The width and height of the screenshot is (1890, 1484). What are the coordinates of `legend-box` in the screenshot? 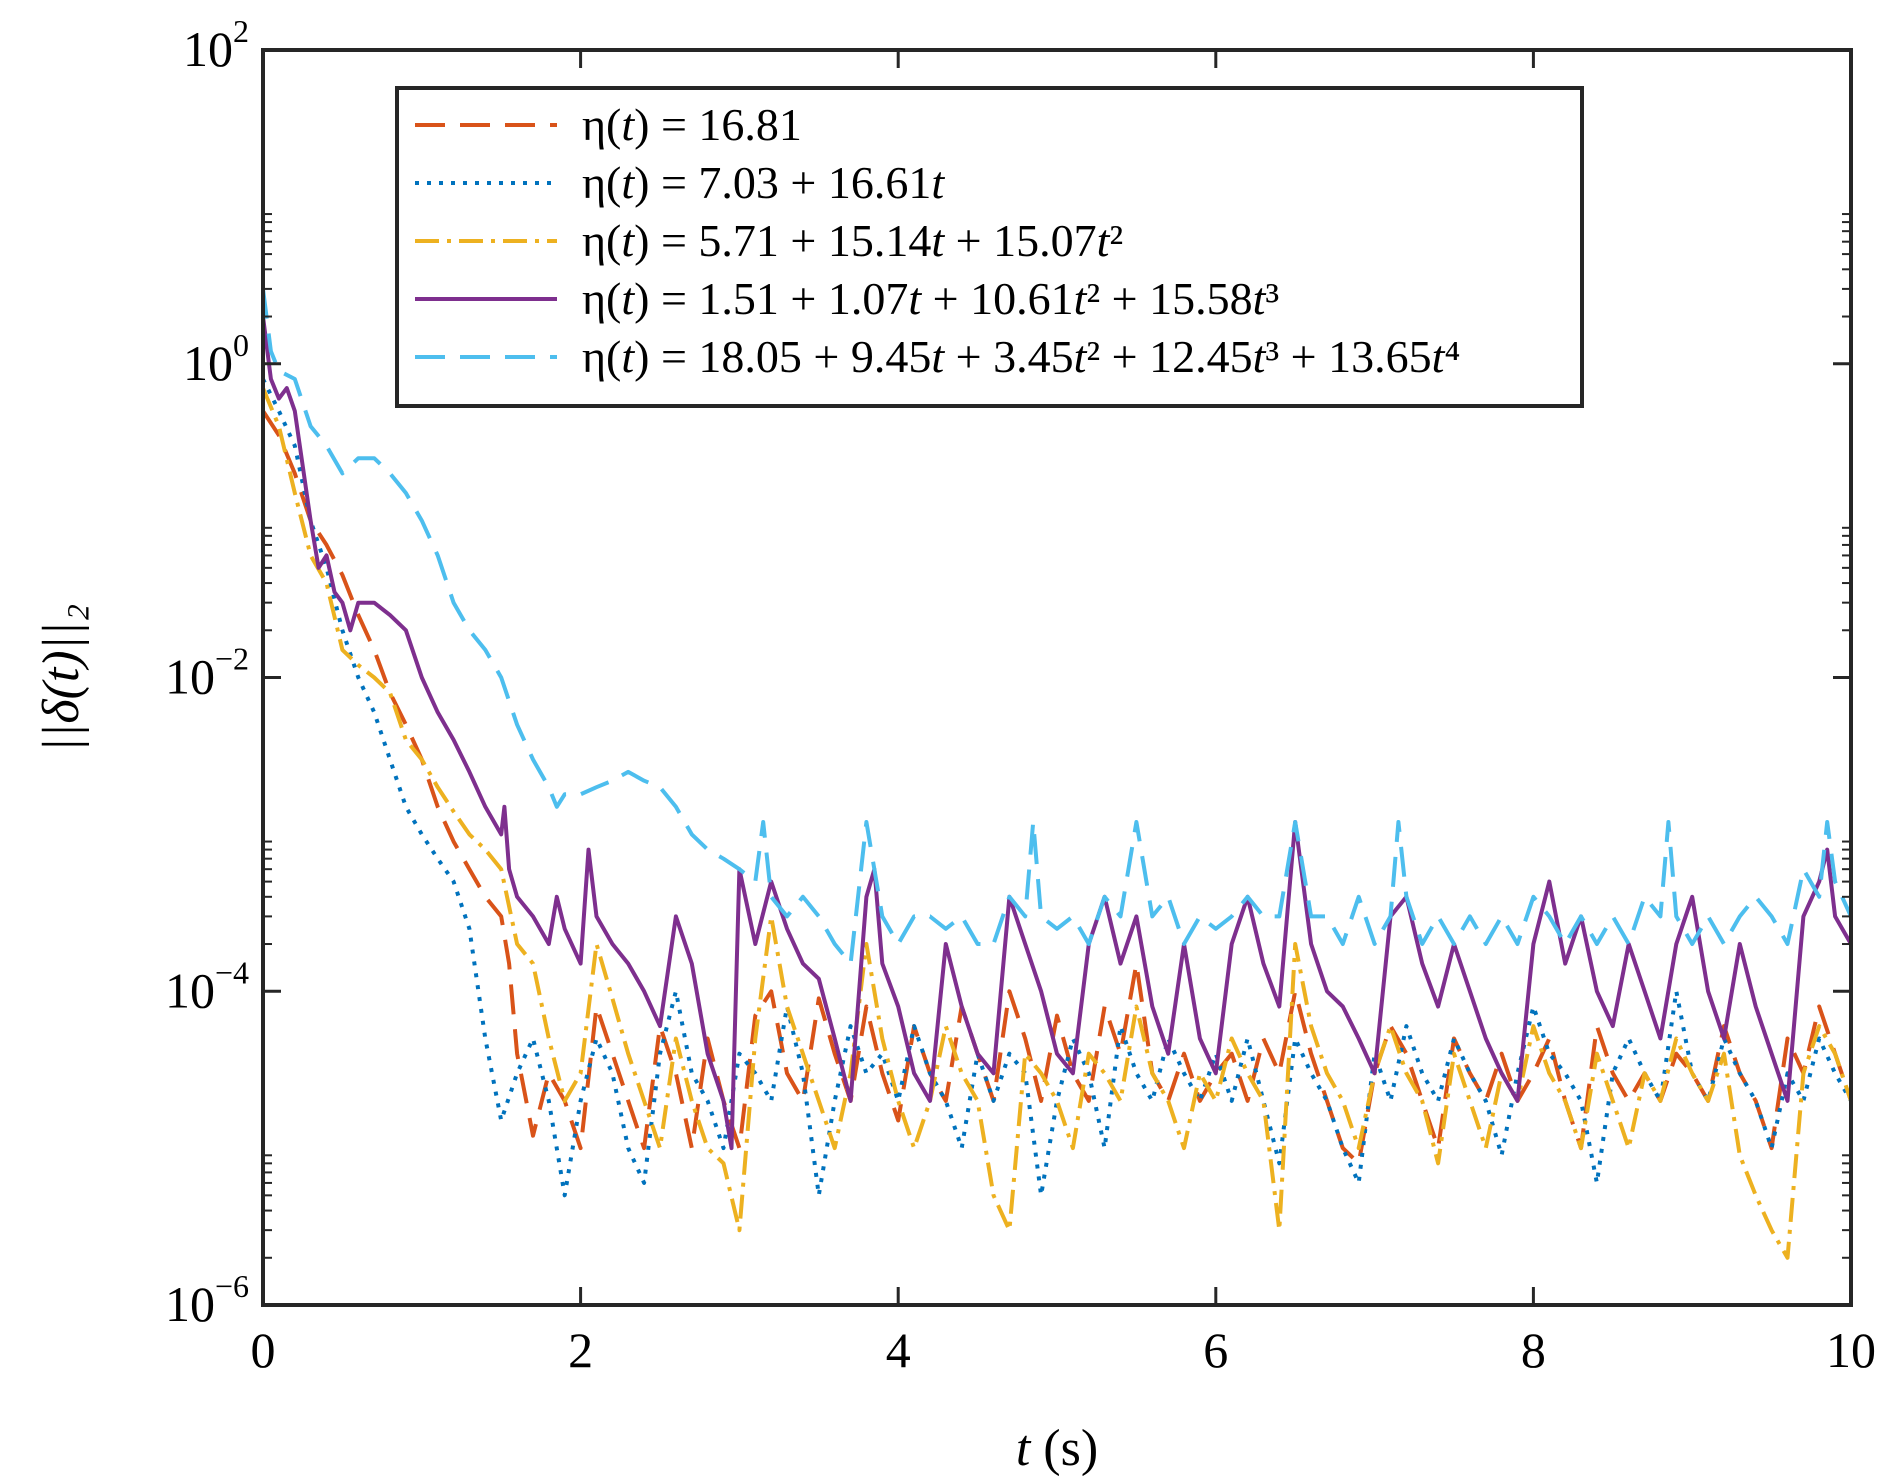 It's located at (989, 247).